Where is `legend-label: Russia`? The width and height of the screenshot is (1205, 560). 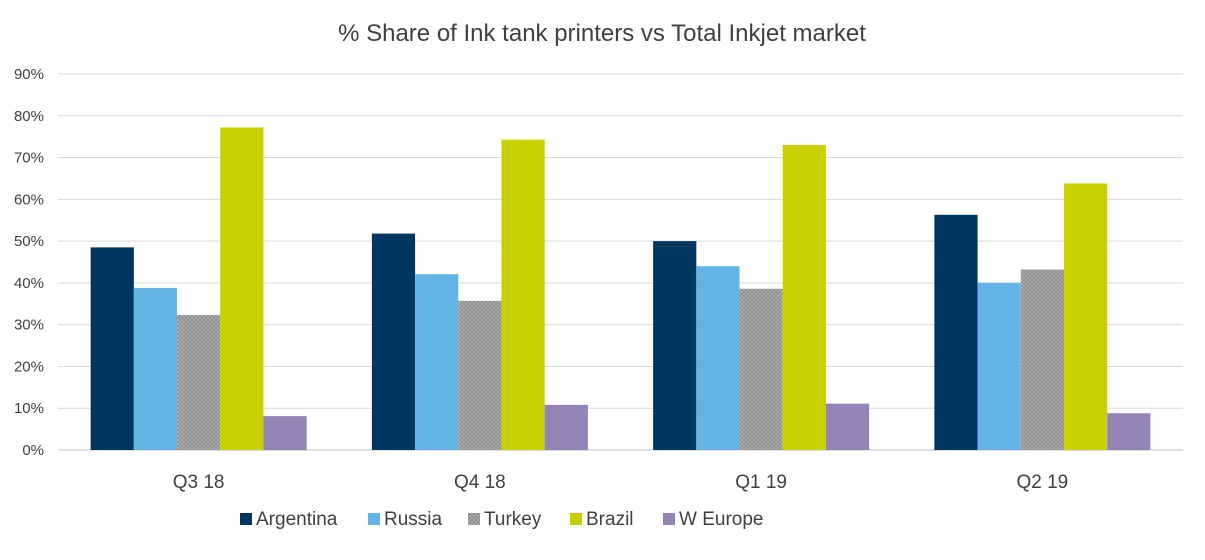
legend-label: Russia is located at coordinates (413, 519).